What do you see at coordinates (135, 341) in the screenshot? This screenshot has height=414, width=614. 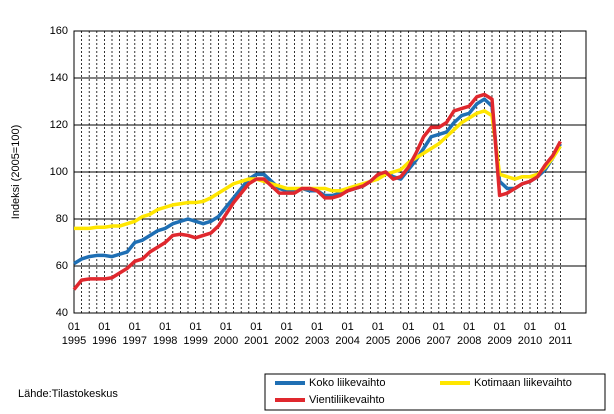 I see `x-tick-year: 1997` at bounding box center [135, 341].